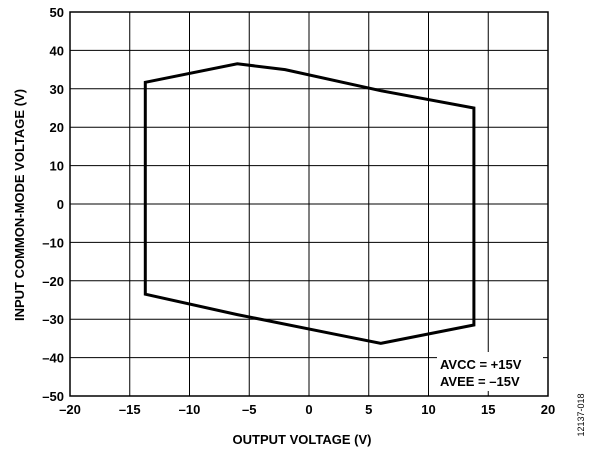 The height and width of the screenshot is (451, 597). What do you see at coordinates (53, 358) in the screenshot?
I see `y-tick-label: –40` at bounding box center [53, 358].